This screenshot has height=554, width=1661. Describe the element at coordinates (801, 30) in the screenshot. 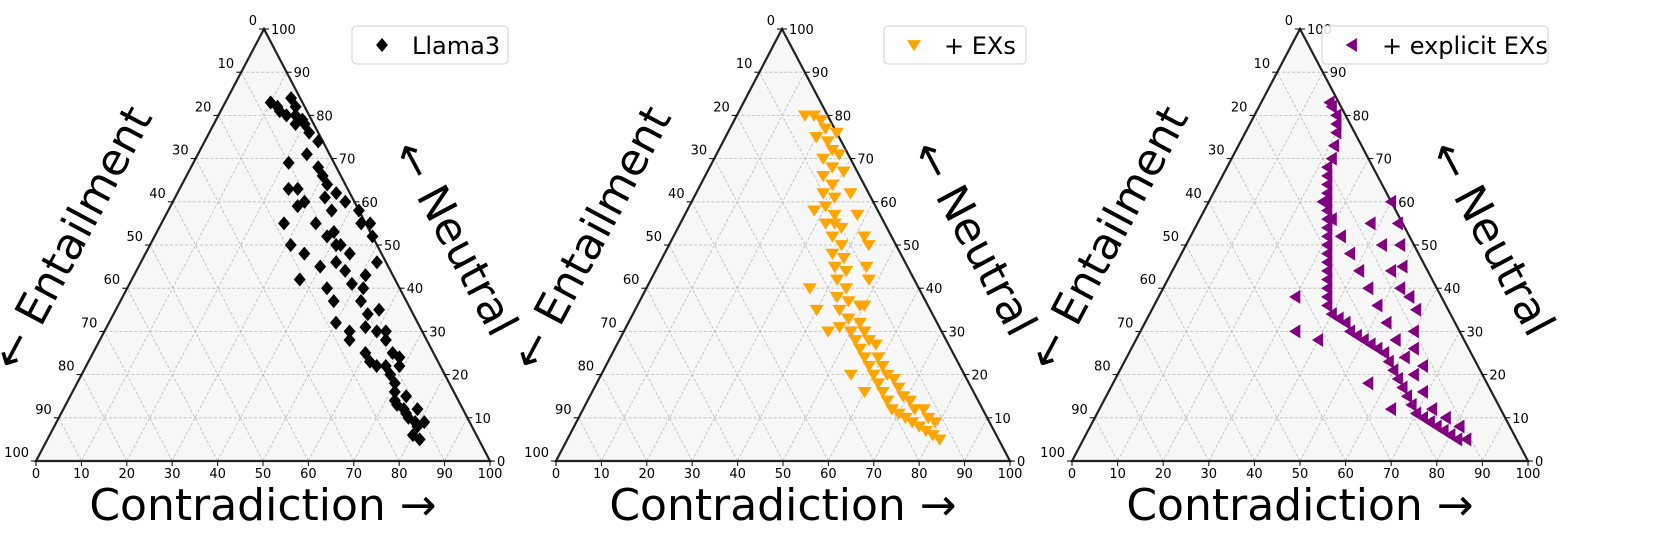

I see `right-tick-label: 100` at that location.